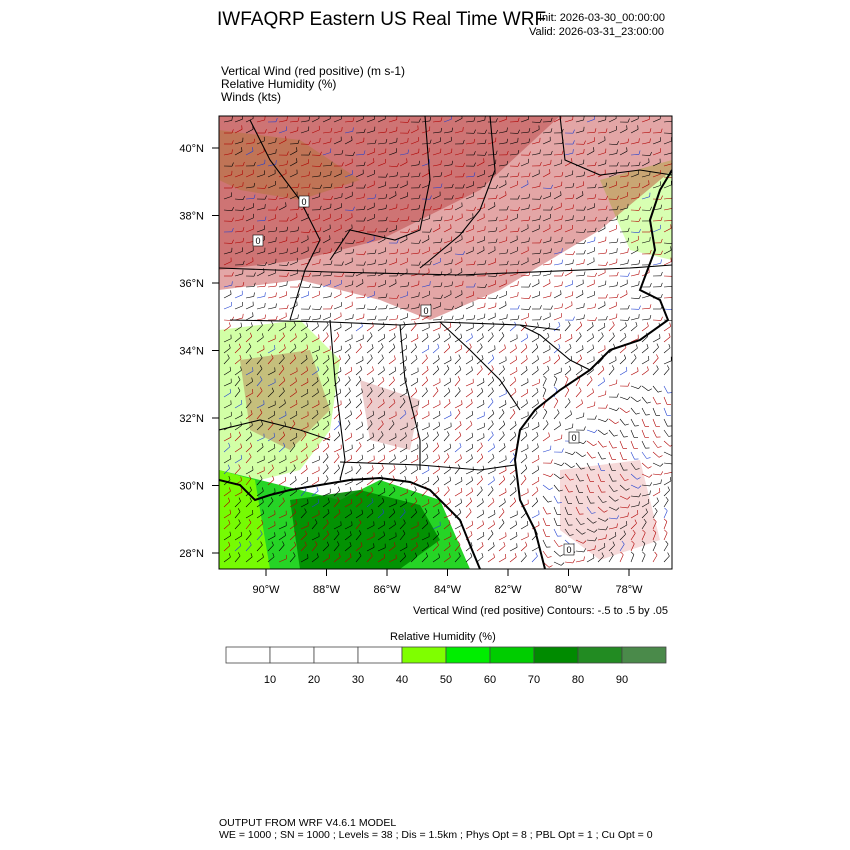 Image resolution: width=850 pixels, height=850 pixels. Describe the element at coordinates (191, 487) in the screenshot. I see `lat-label: 30°N` at that location.